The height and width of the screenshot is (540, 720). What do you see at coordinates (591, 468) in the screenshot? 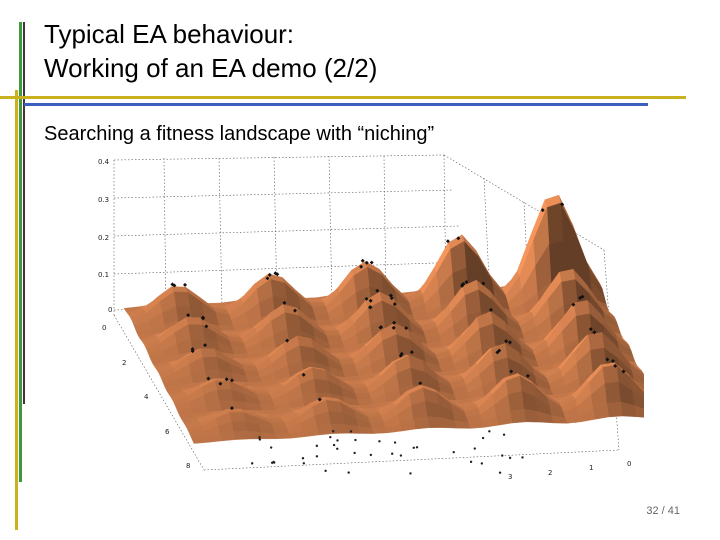
I see `right-tick-1: 1` at bounding box center [591, 468].